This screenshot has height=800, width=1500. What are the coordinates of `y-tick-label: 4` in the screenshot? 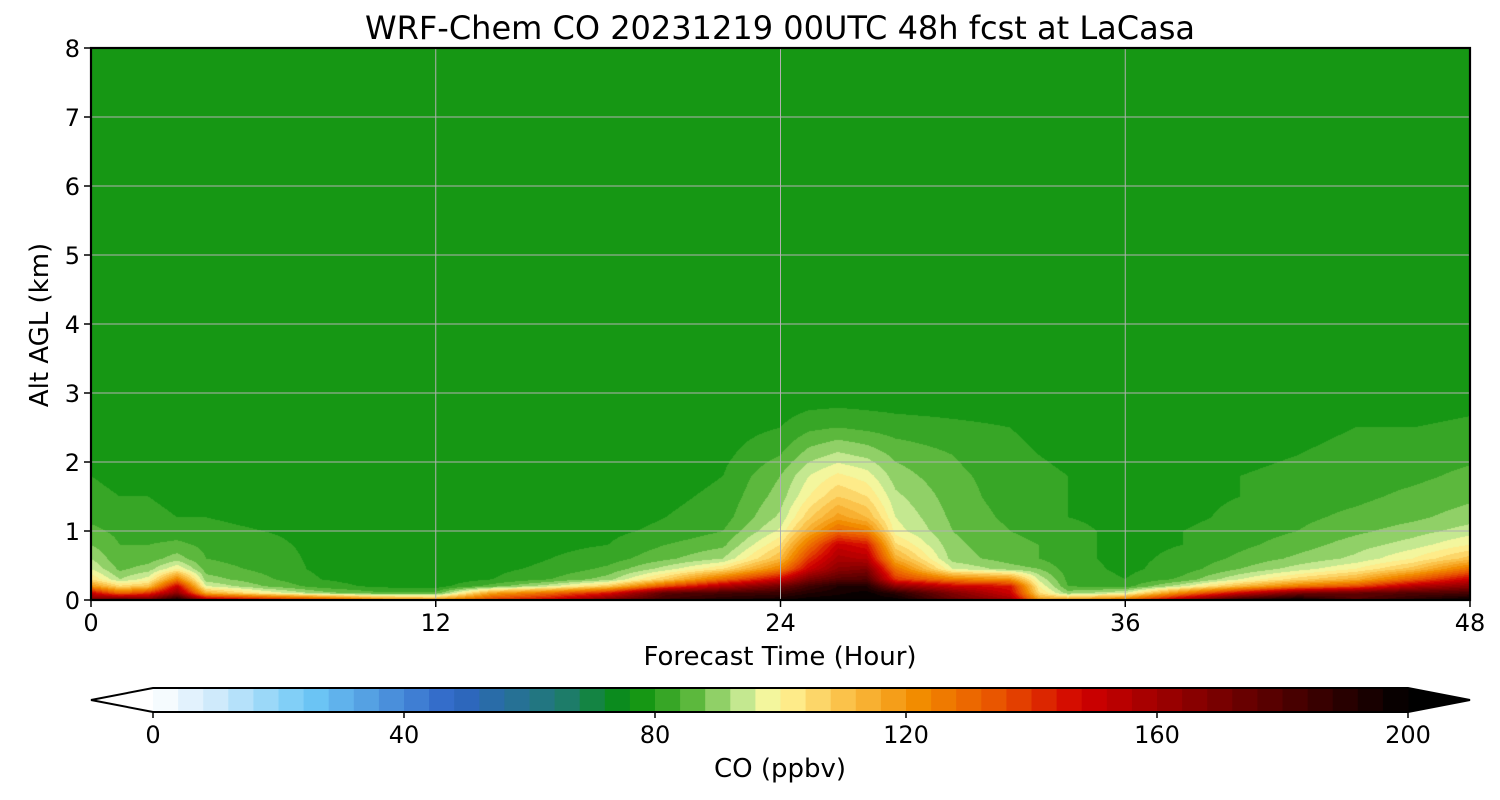 It's located at (72, 325).